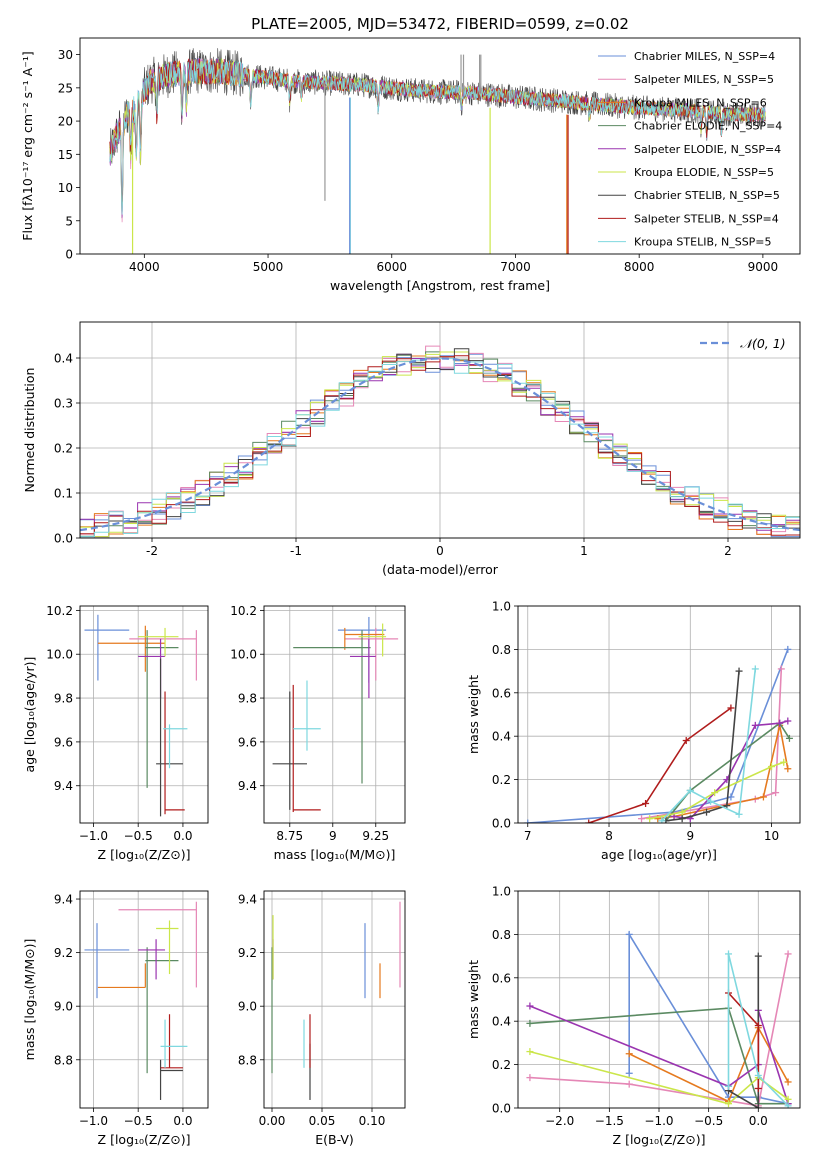 The height and width of the screenshot is (1170, 819). What do you see at coordinates (706, 218) in the screenshot?
I see `legend-label: Salpeter STELIB, N_SSP=4` at bounding box center [706, 218].